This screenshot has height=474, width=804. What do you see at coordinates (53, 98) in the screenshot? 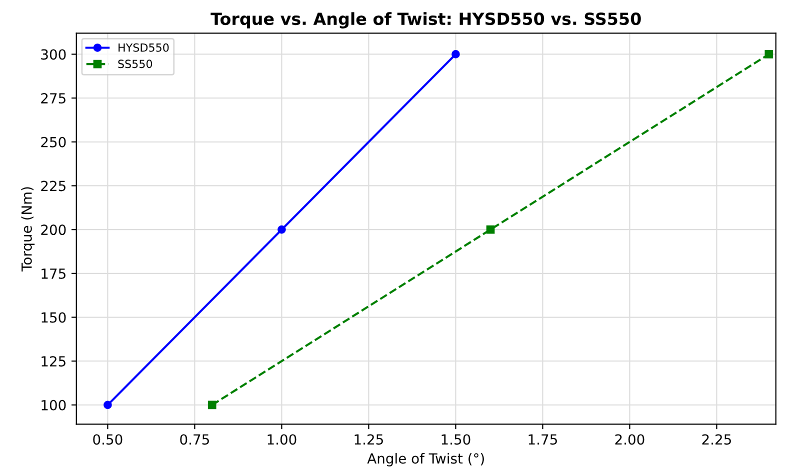
I see `y-tick-label: 275` at bounding box center [53, 98].